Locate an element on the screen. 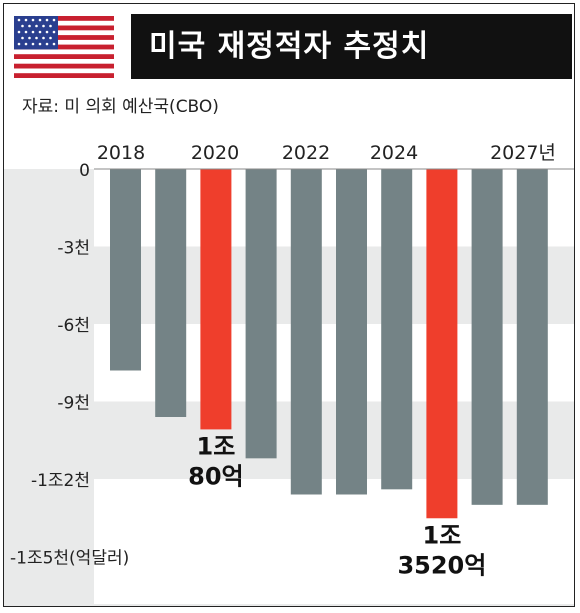 This screenshot has height=613, width=580. value-annotation: 3520억 is located at coordinates (441, 565).